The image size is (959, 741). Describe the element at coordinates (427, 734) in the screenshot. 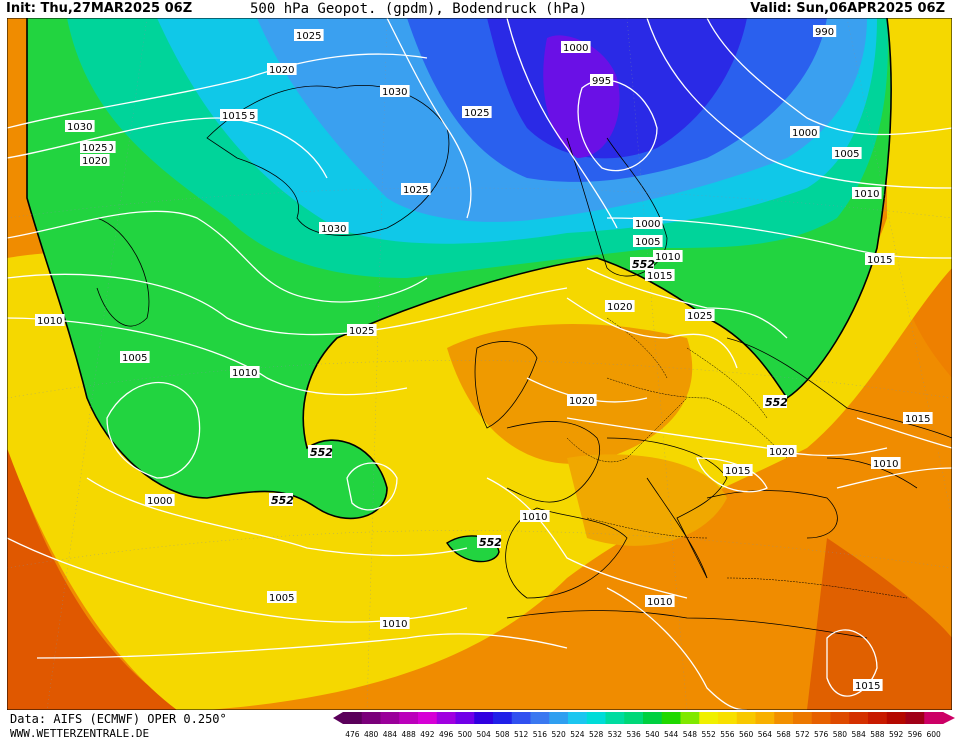

I see `legend-value: 492` at that location.